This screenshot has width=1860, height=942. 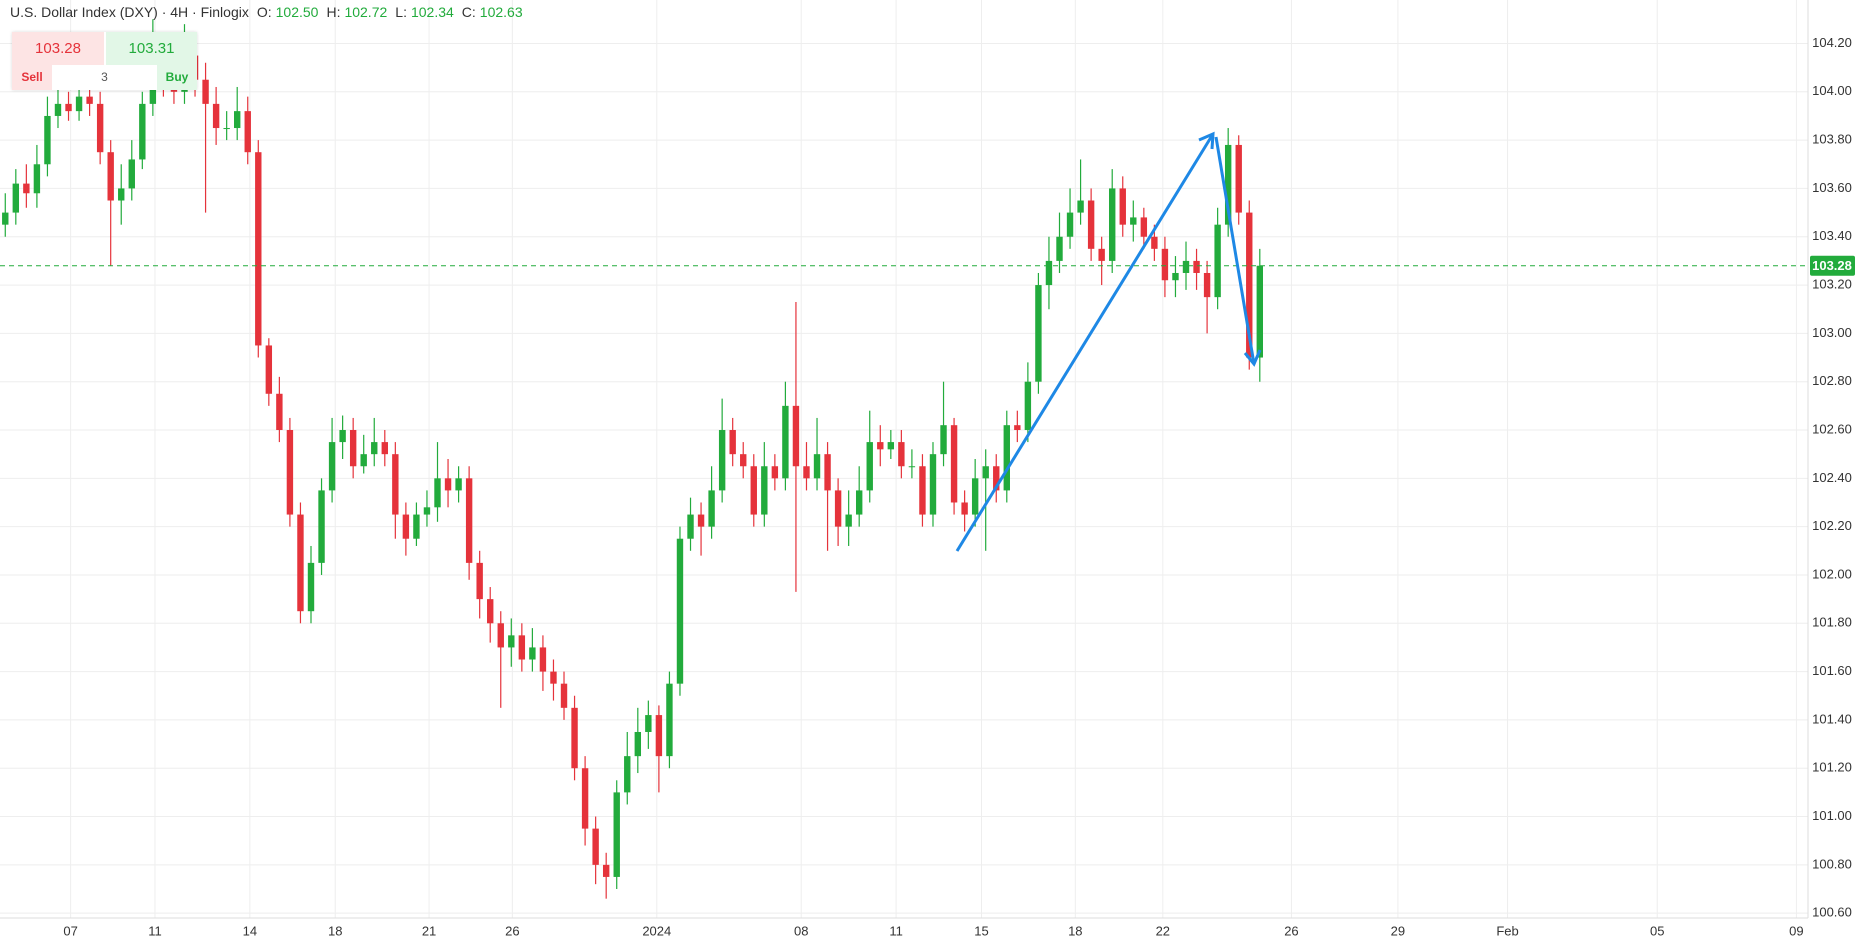 I want to click on y-tick-label: 101.80, so click(x=1832, y=622).